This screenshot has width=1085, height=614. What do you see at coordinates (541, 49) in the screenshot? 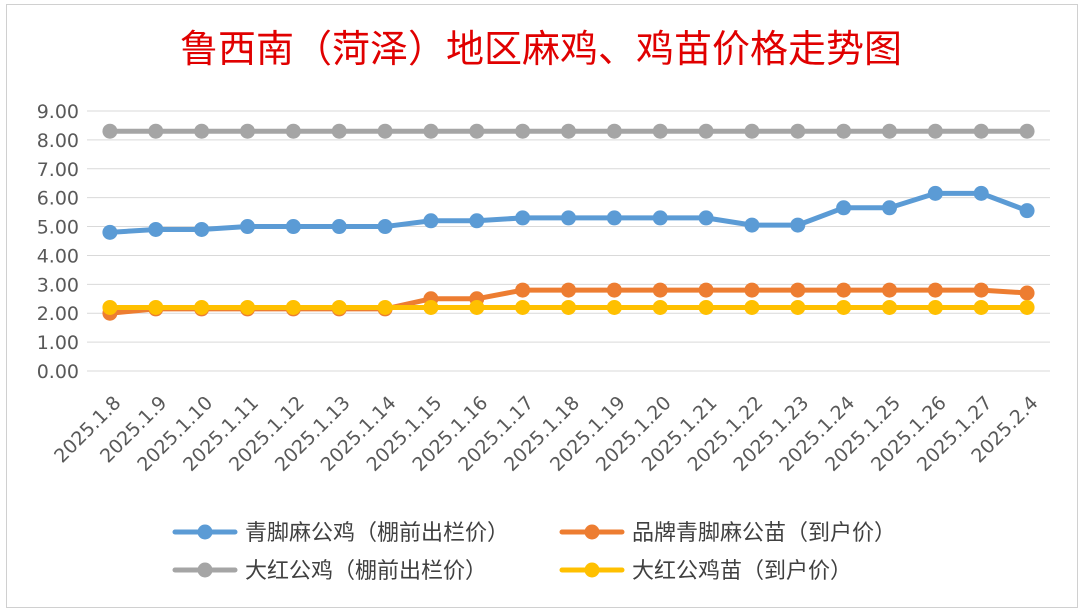
I see `chart-title: 鲁西南（菏泽）地区麻鸡、鸡苗价格走势图` at bounding box center [541, 49].